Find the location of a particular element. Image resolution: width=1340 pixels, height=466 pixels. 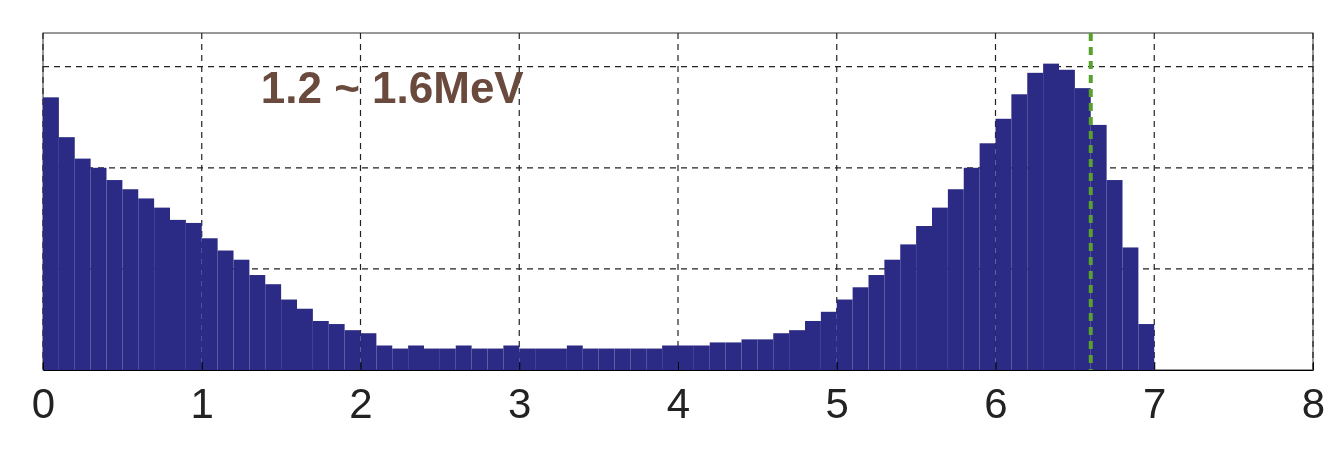

x-tick-label: 0 is located at coordinates (43, 403).